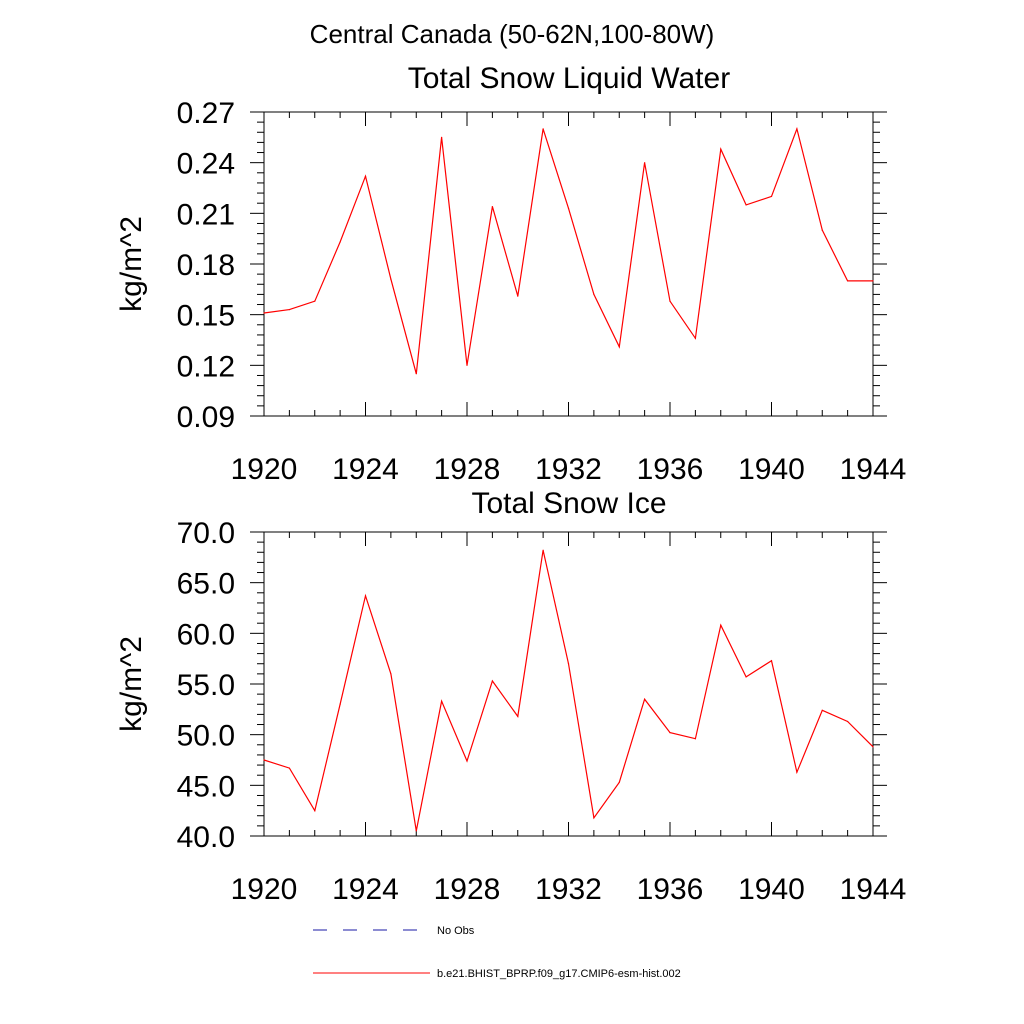 This screenshot has height=1024, width=1024. What do you see at coordinates (568, 503) in the screenshot?
I see `chart-title: Total Snow Ice` at bounding box center [568, 503].